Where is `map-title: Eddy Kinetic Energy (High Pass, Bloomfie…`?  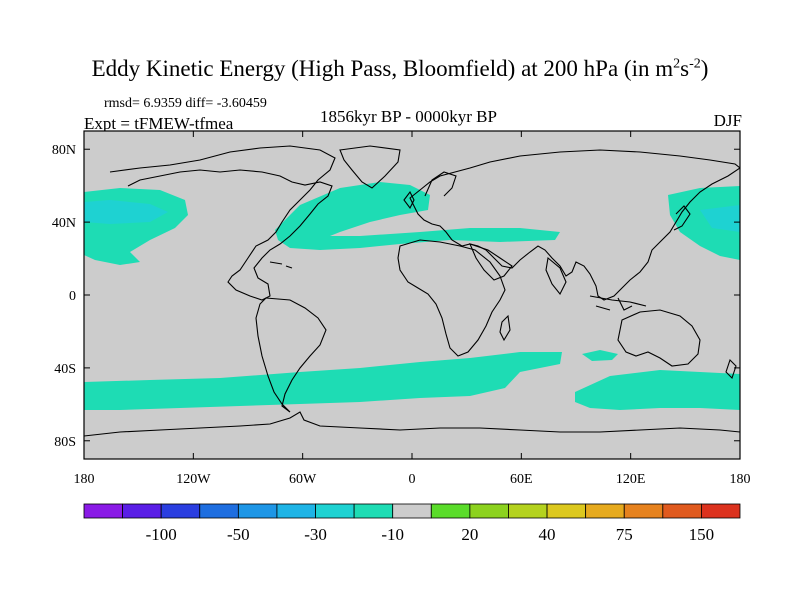
map-title: Eddy Kinetic Energy (High Pass, Bloomfie… is located at coordinates (400, 68).